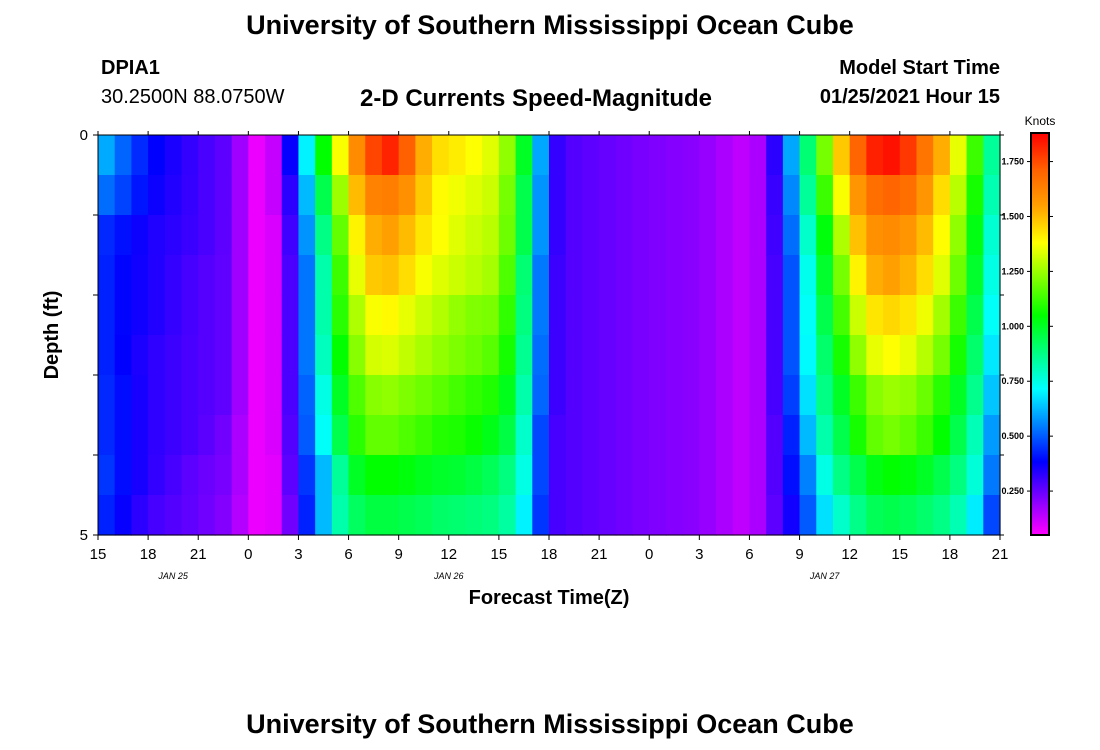 This screenshot has height=750, width=1100. What do you see at coordinates (499, 554) in the screenshot?
I see `x-tick-label: 15` at bounding box center [499, 554].